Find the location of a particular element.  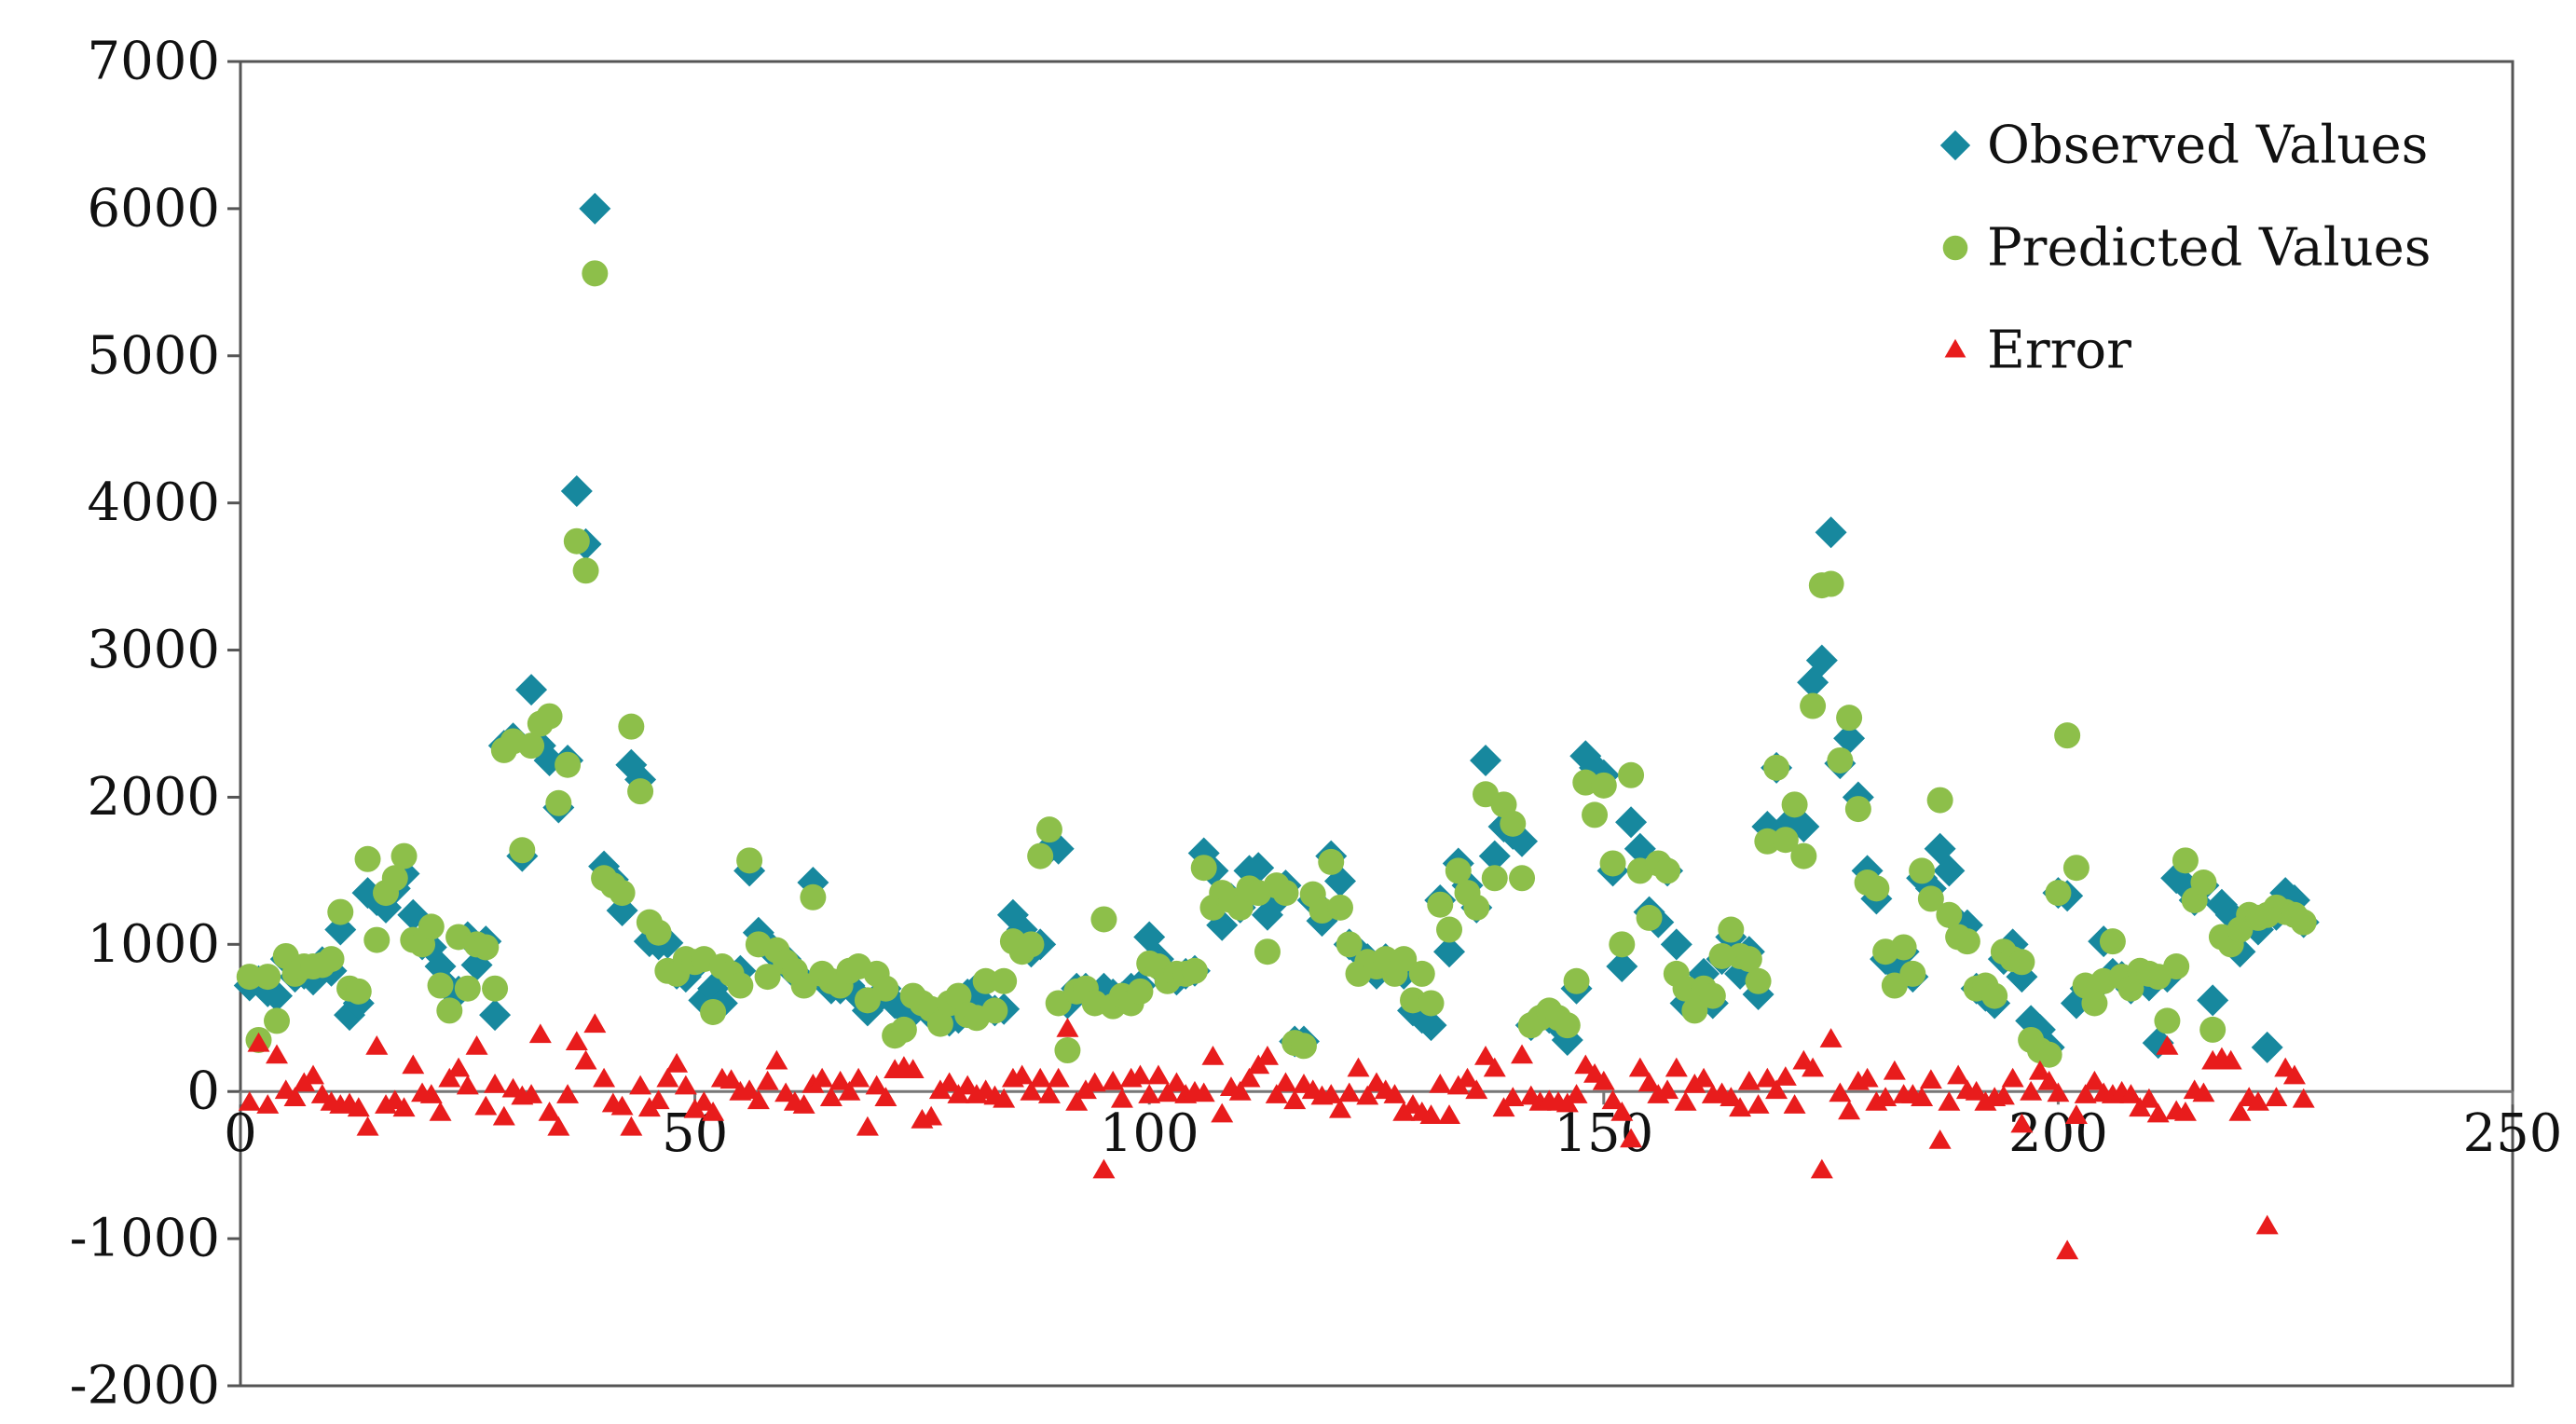

y-tick-label: 3000 is located at coordinates (153, 650).